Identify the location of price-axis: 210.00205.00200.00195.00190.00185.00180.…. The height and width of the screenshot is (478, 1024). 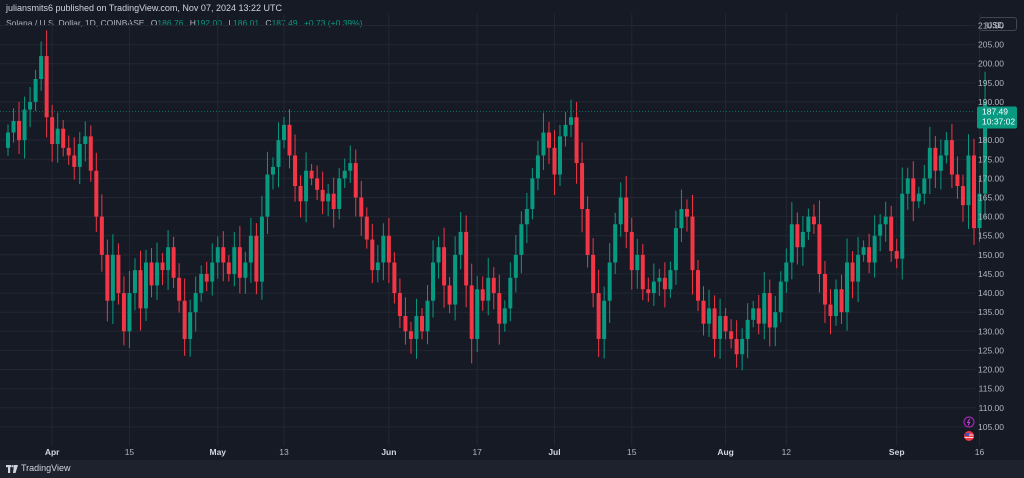
(991, 225).